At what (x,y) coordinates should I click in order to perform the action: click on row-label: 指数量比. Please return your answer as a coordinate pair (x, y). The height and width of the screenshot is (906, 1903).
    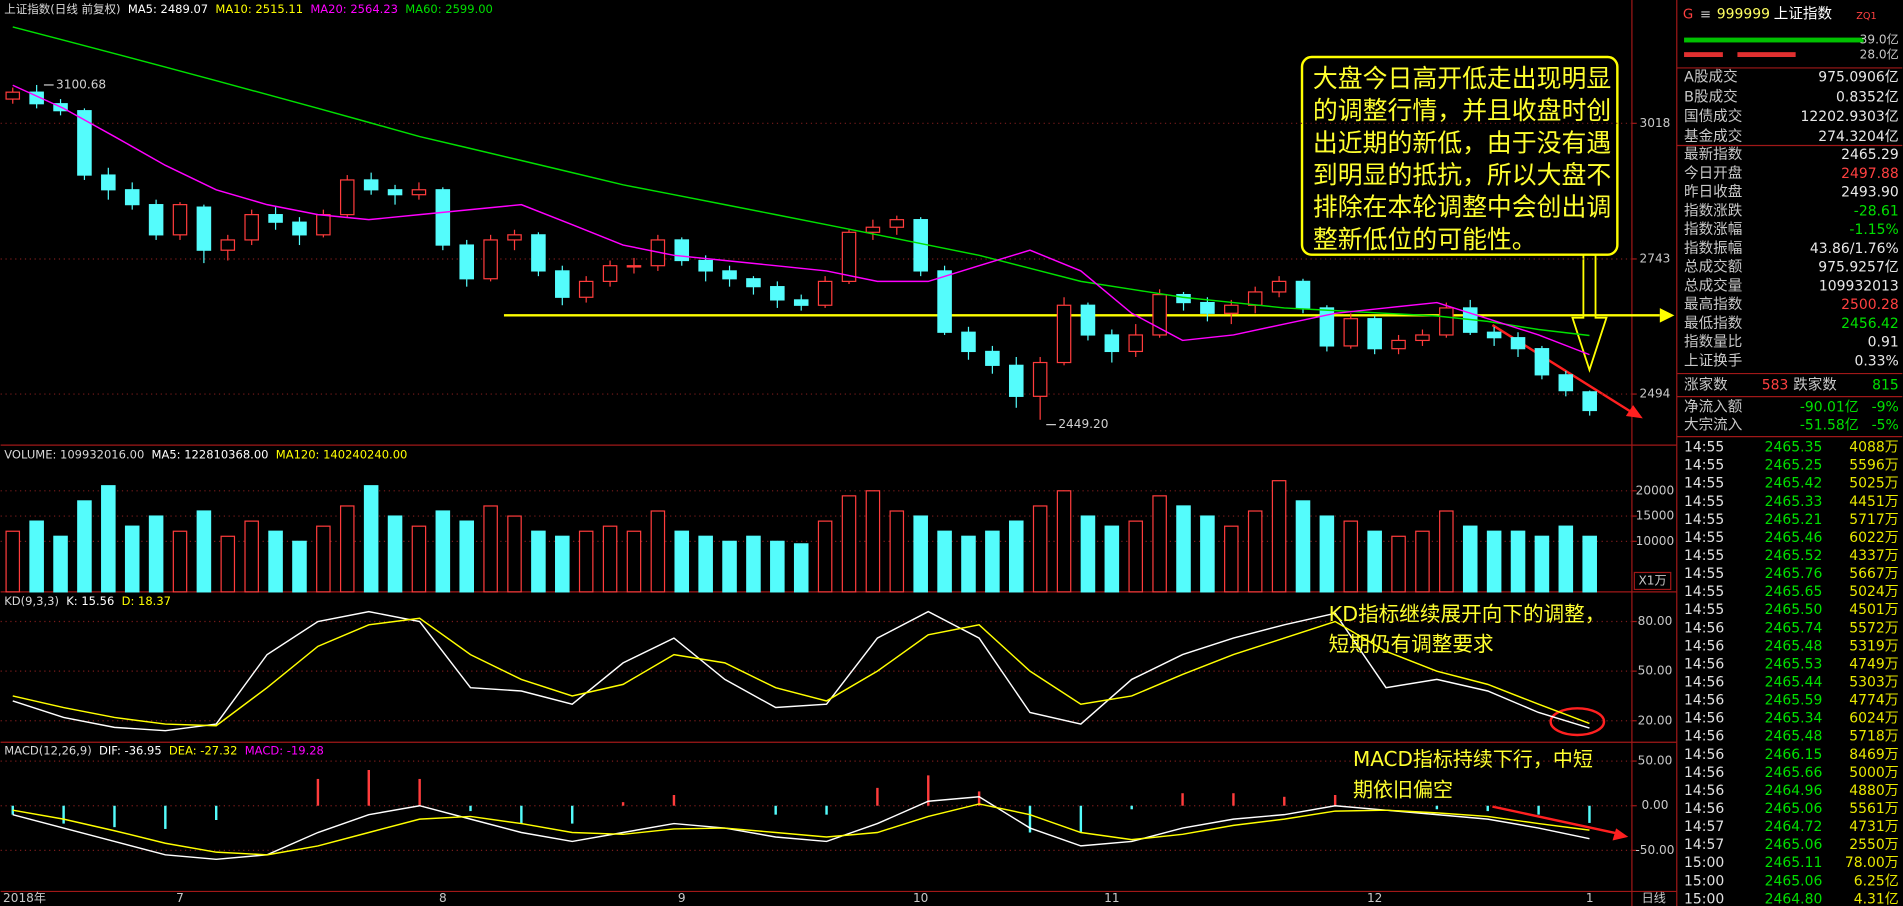
    Looking at the image, I should click on (1713, 342).